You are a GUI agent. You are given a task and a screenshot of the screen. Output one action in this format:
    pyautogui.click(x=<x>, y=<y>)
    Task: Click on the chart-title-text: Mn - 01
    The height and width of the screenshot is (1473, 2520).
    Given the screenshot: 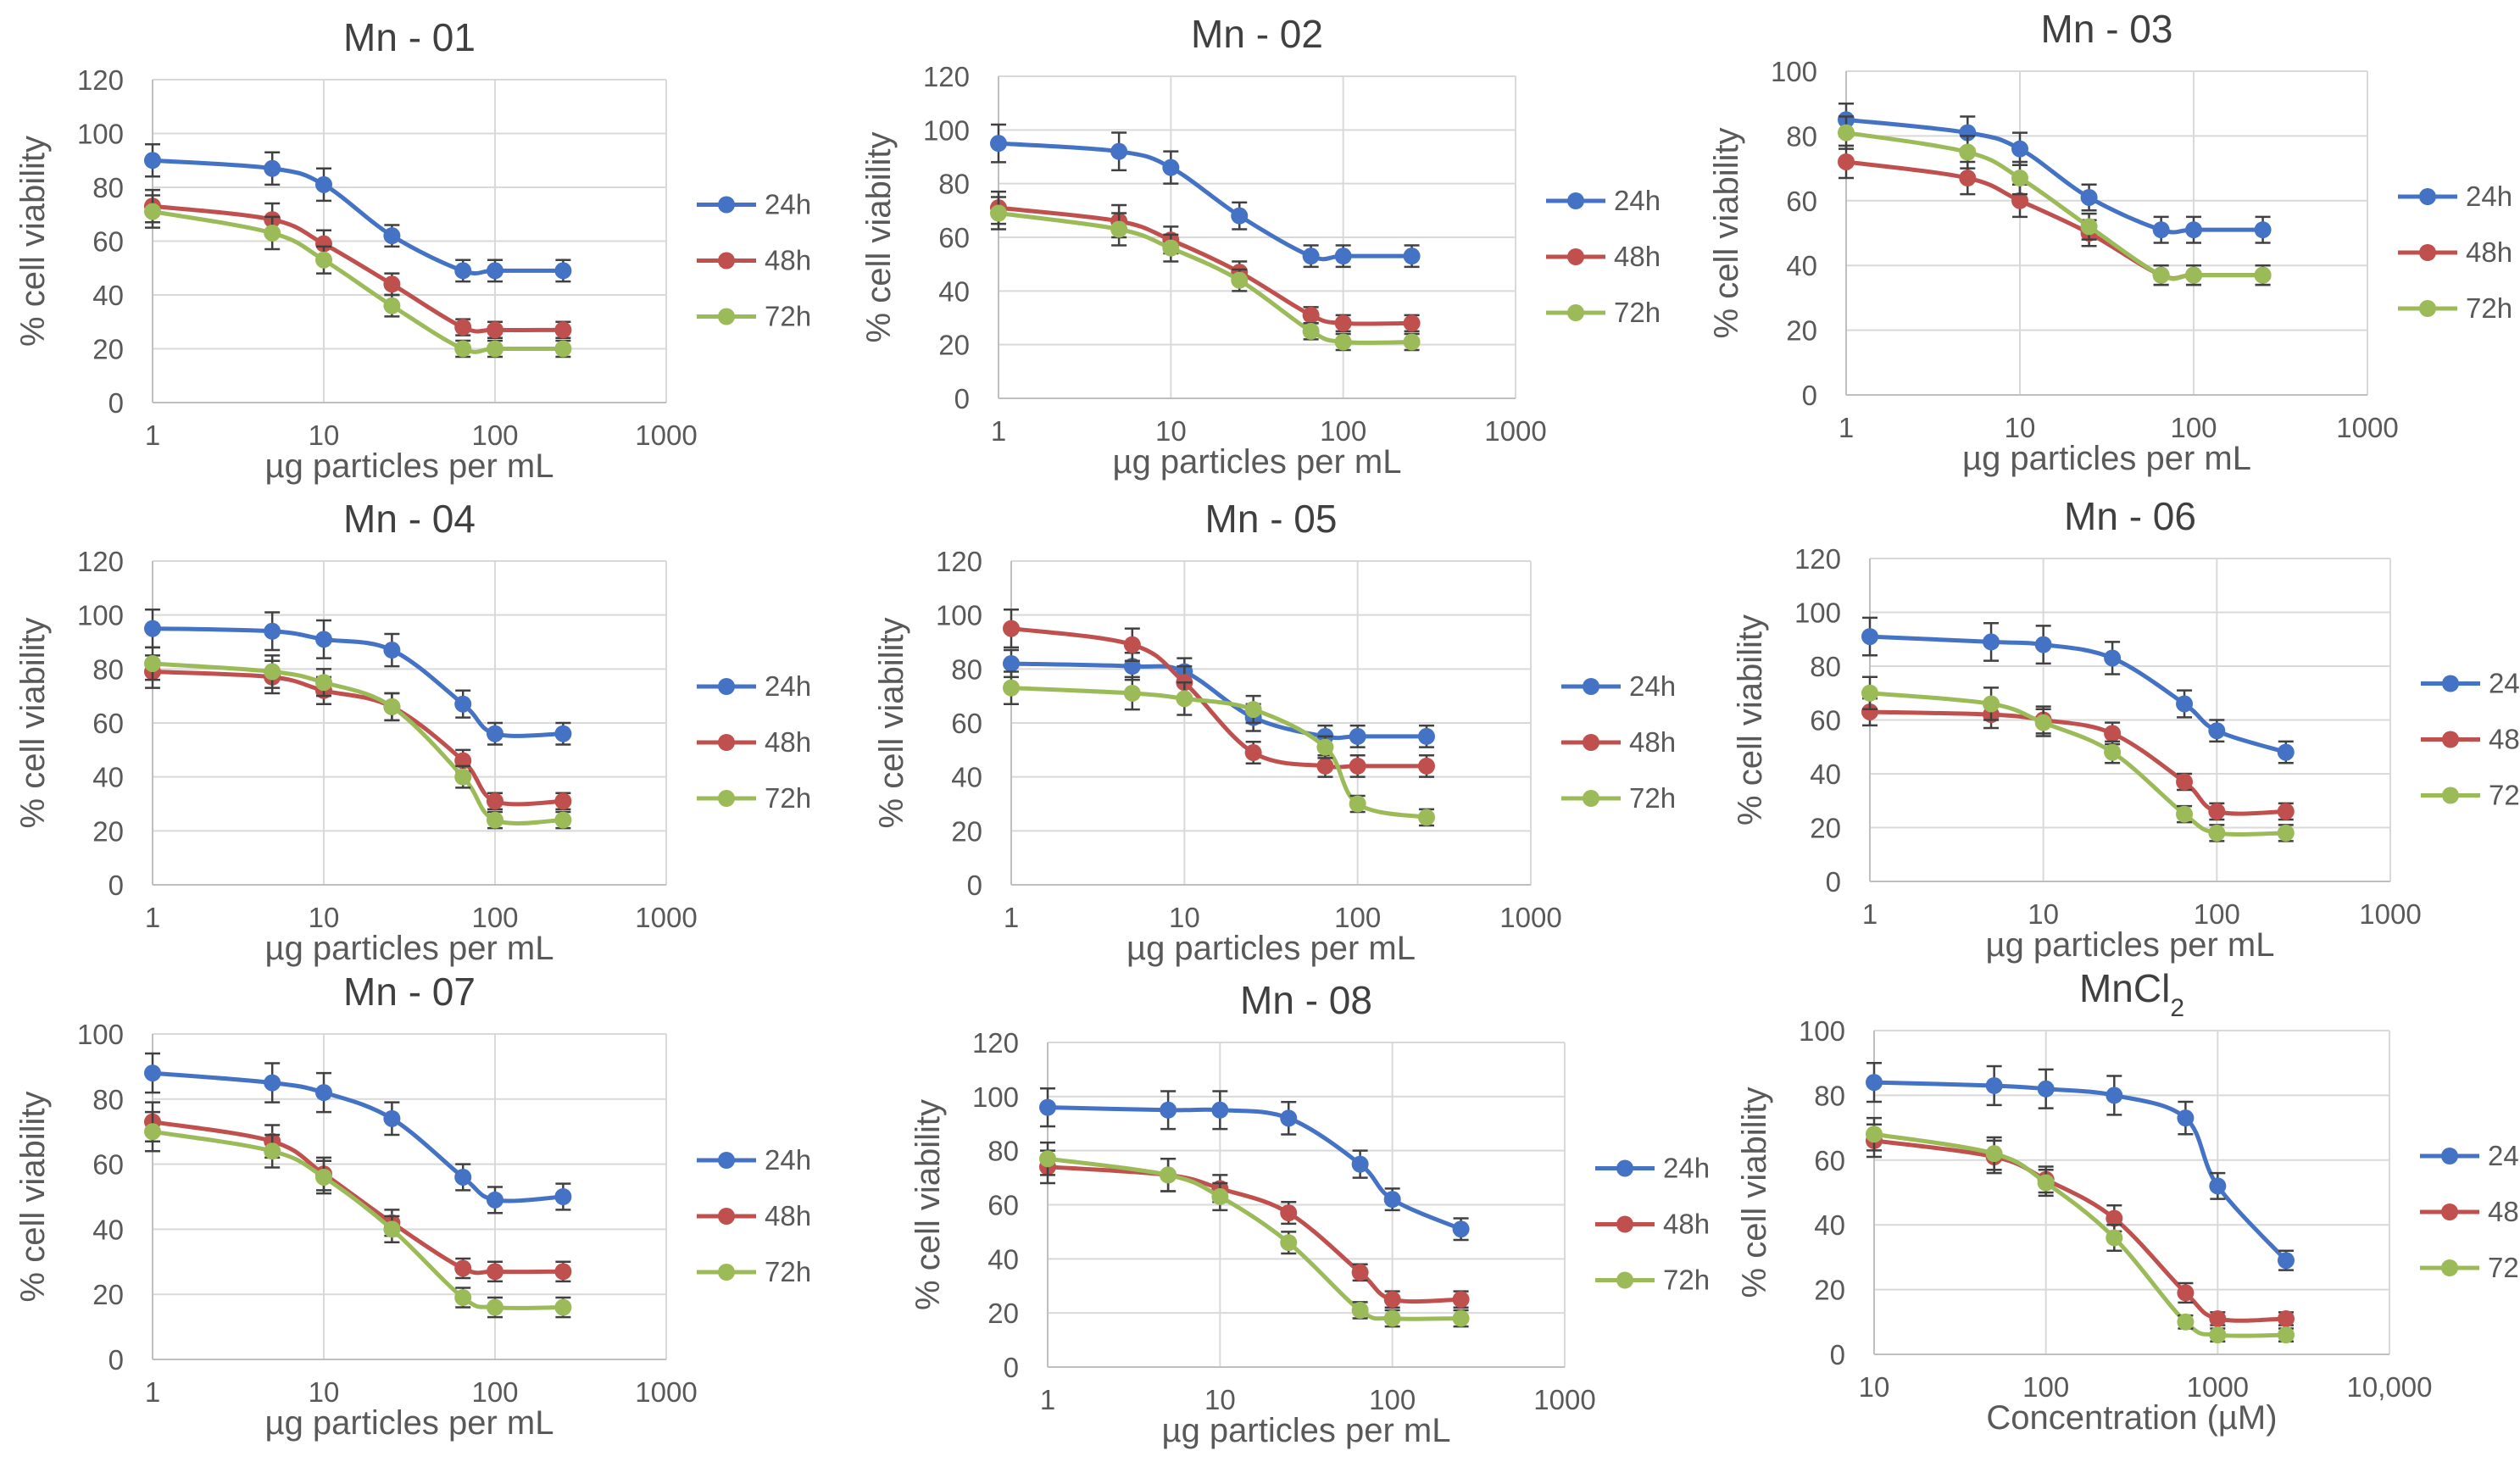 What is the action you would take?
    pyautogui.click(x=409, y=37)
    